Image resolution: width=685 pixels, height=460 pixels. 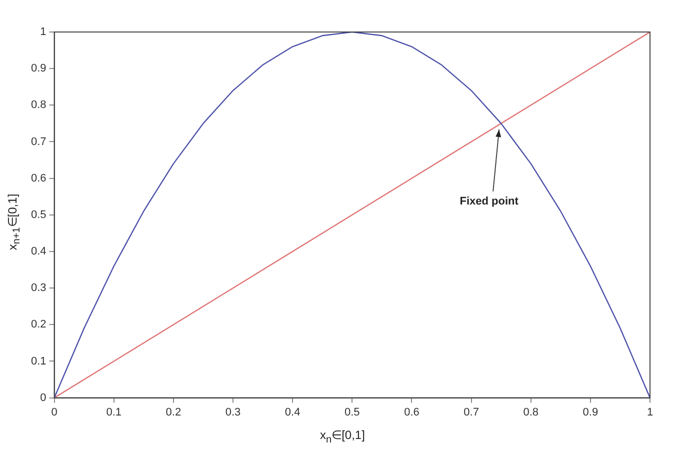 I want to click on x-tick-label: 0.6, so click(x=412, y=412).